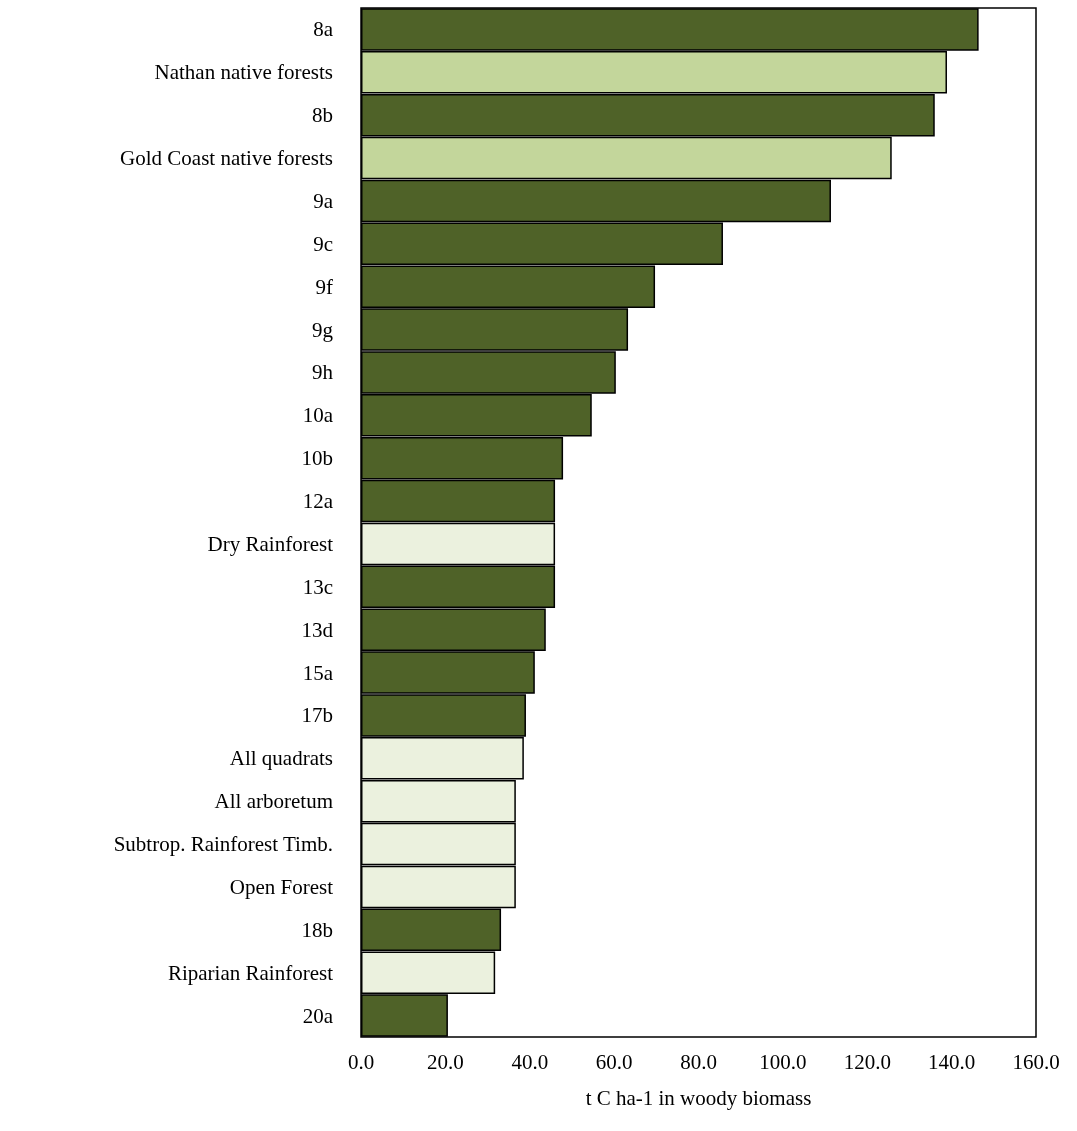 Image resolution: width=1077 pixels, height=1131 pixels. What do you see at coordinates (270, 543) in the screenshot?
I see `y-tick-label: Dry Rainforest` at bounding box center [270, 543].